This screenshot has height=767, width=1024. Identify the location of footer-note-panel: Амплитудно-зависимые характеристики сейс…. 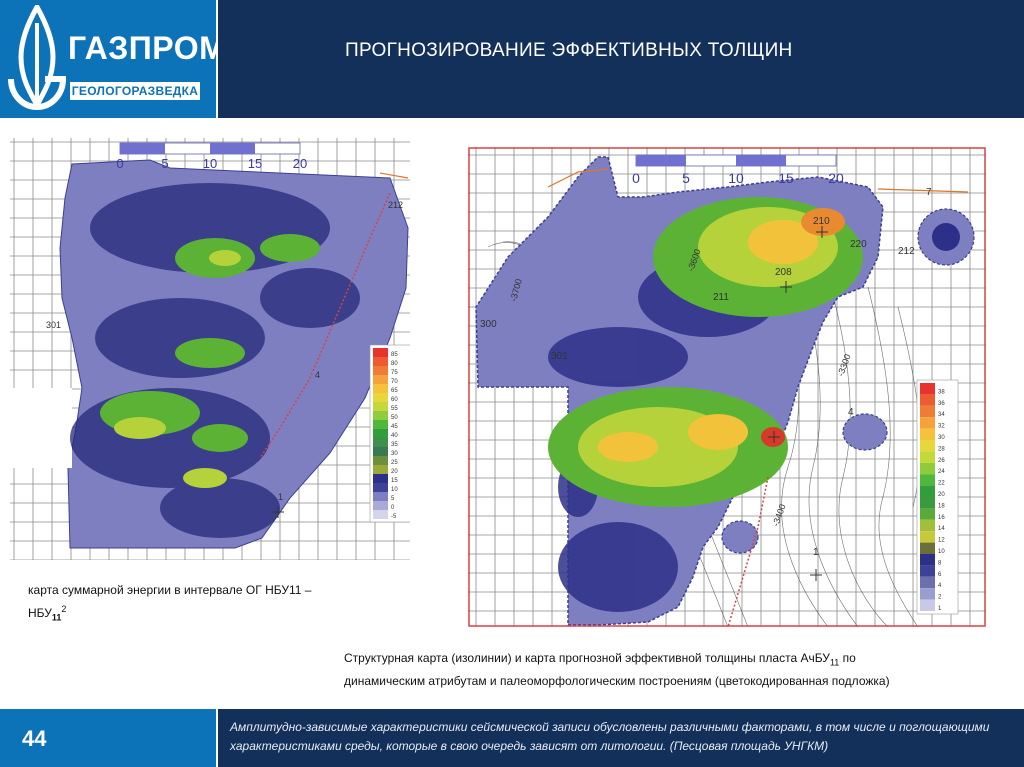
(621, 738).